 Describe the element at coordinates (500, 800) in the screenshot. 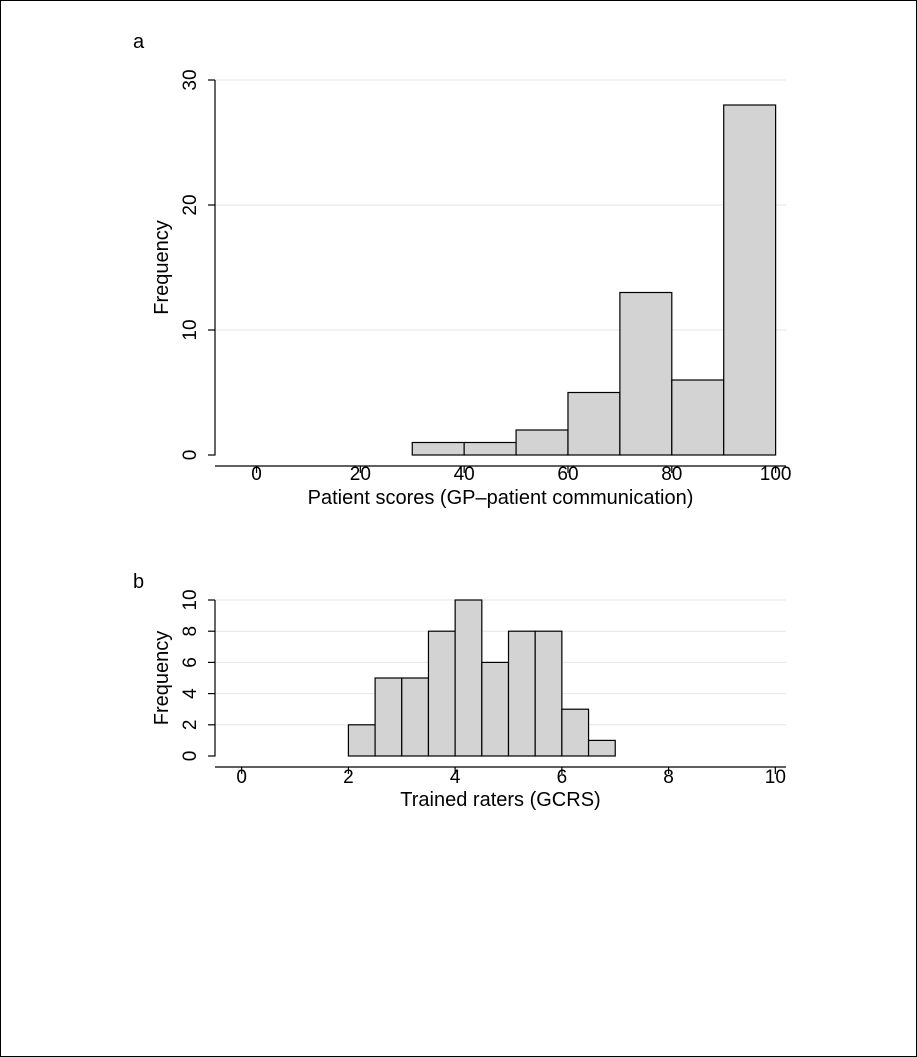

I see `x-axis-title: Trained raters (GCRS)` at that location.